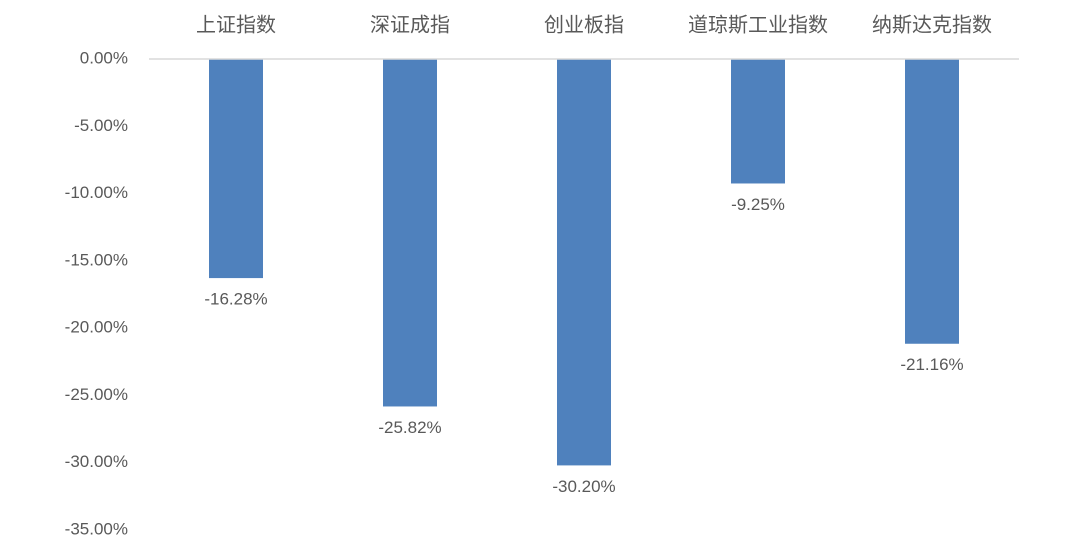  Describe the element at coordinates (96, 528) in the screenshot. I see `y-tick-label: -35.00%` at that location.